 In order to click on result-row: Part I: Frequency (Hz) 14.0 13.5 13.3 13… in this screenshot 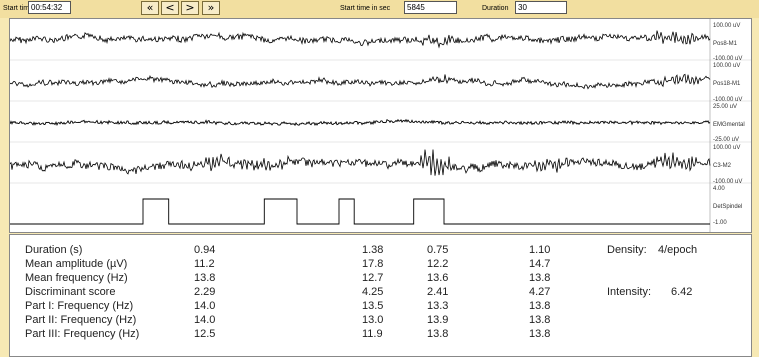, I will do `click(380, 306)`.